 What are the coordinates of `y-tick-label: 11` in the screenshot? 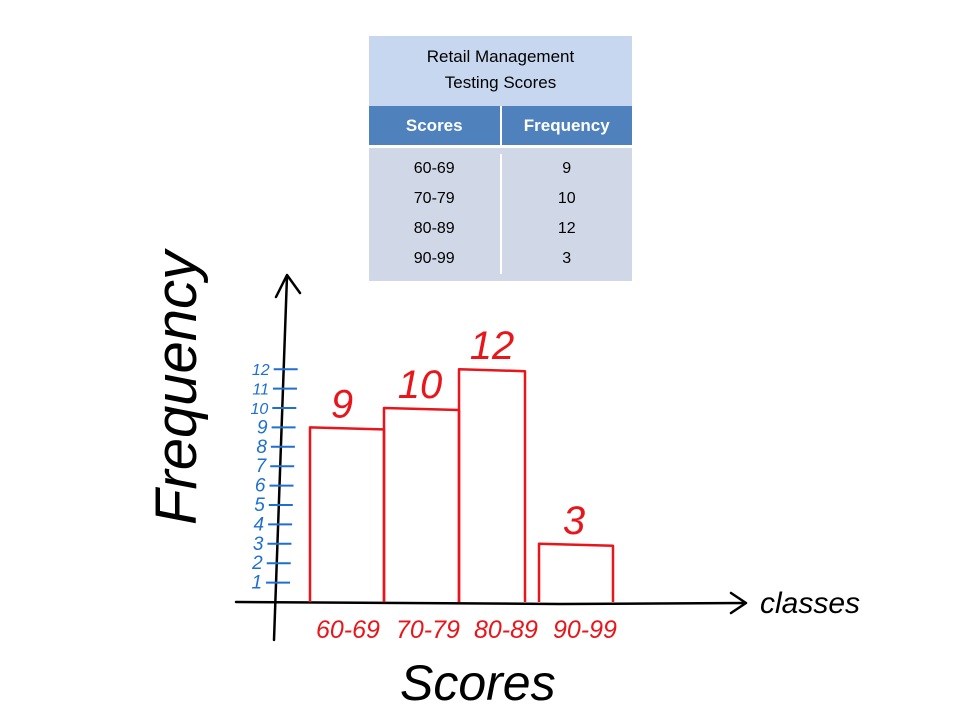 It's located at (260, 390).